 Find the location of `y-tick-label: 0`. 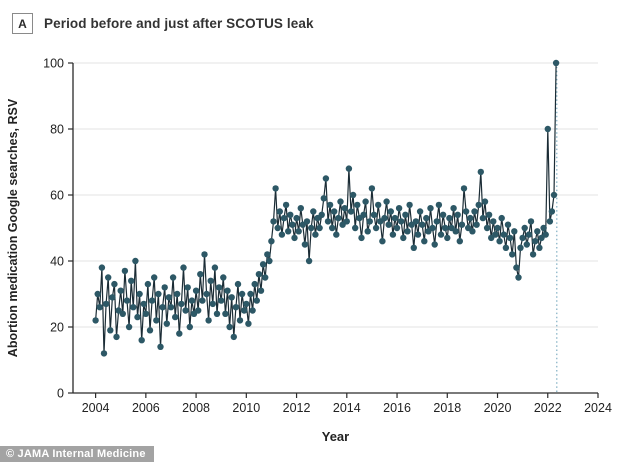

y-tick-label: 0 is located at coordinates (60, 394).